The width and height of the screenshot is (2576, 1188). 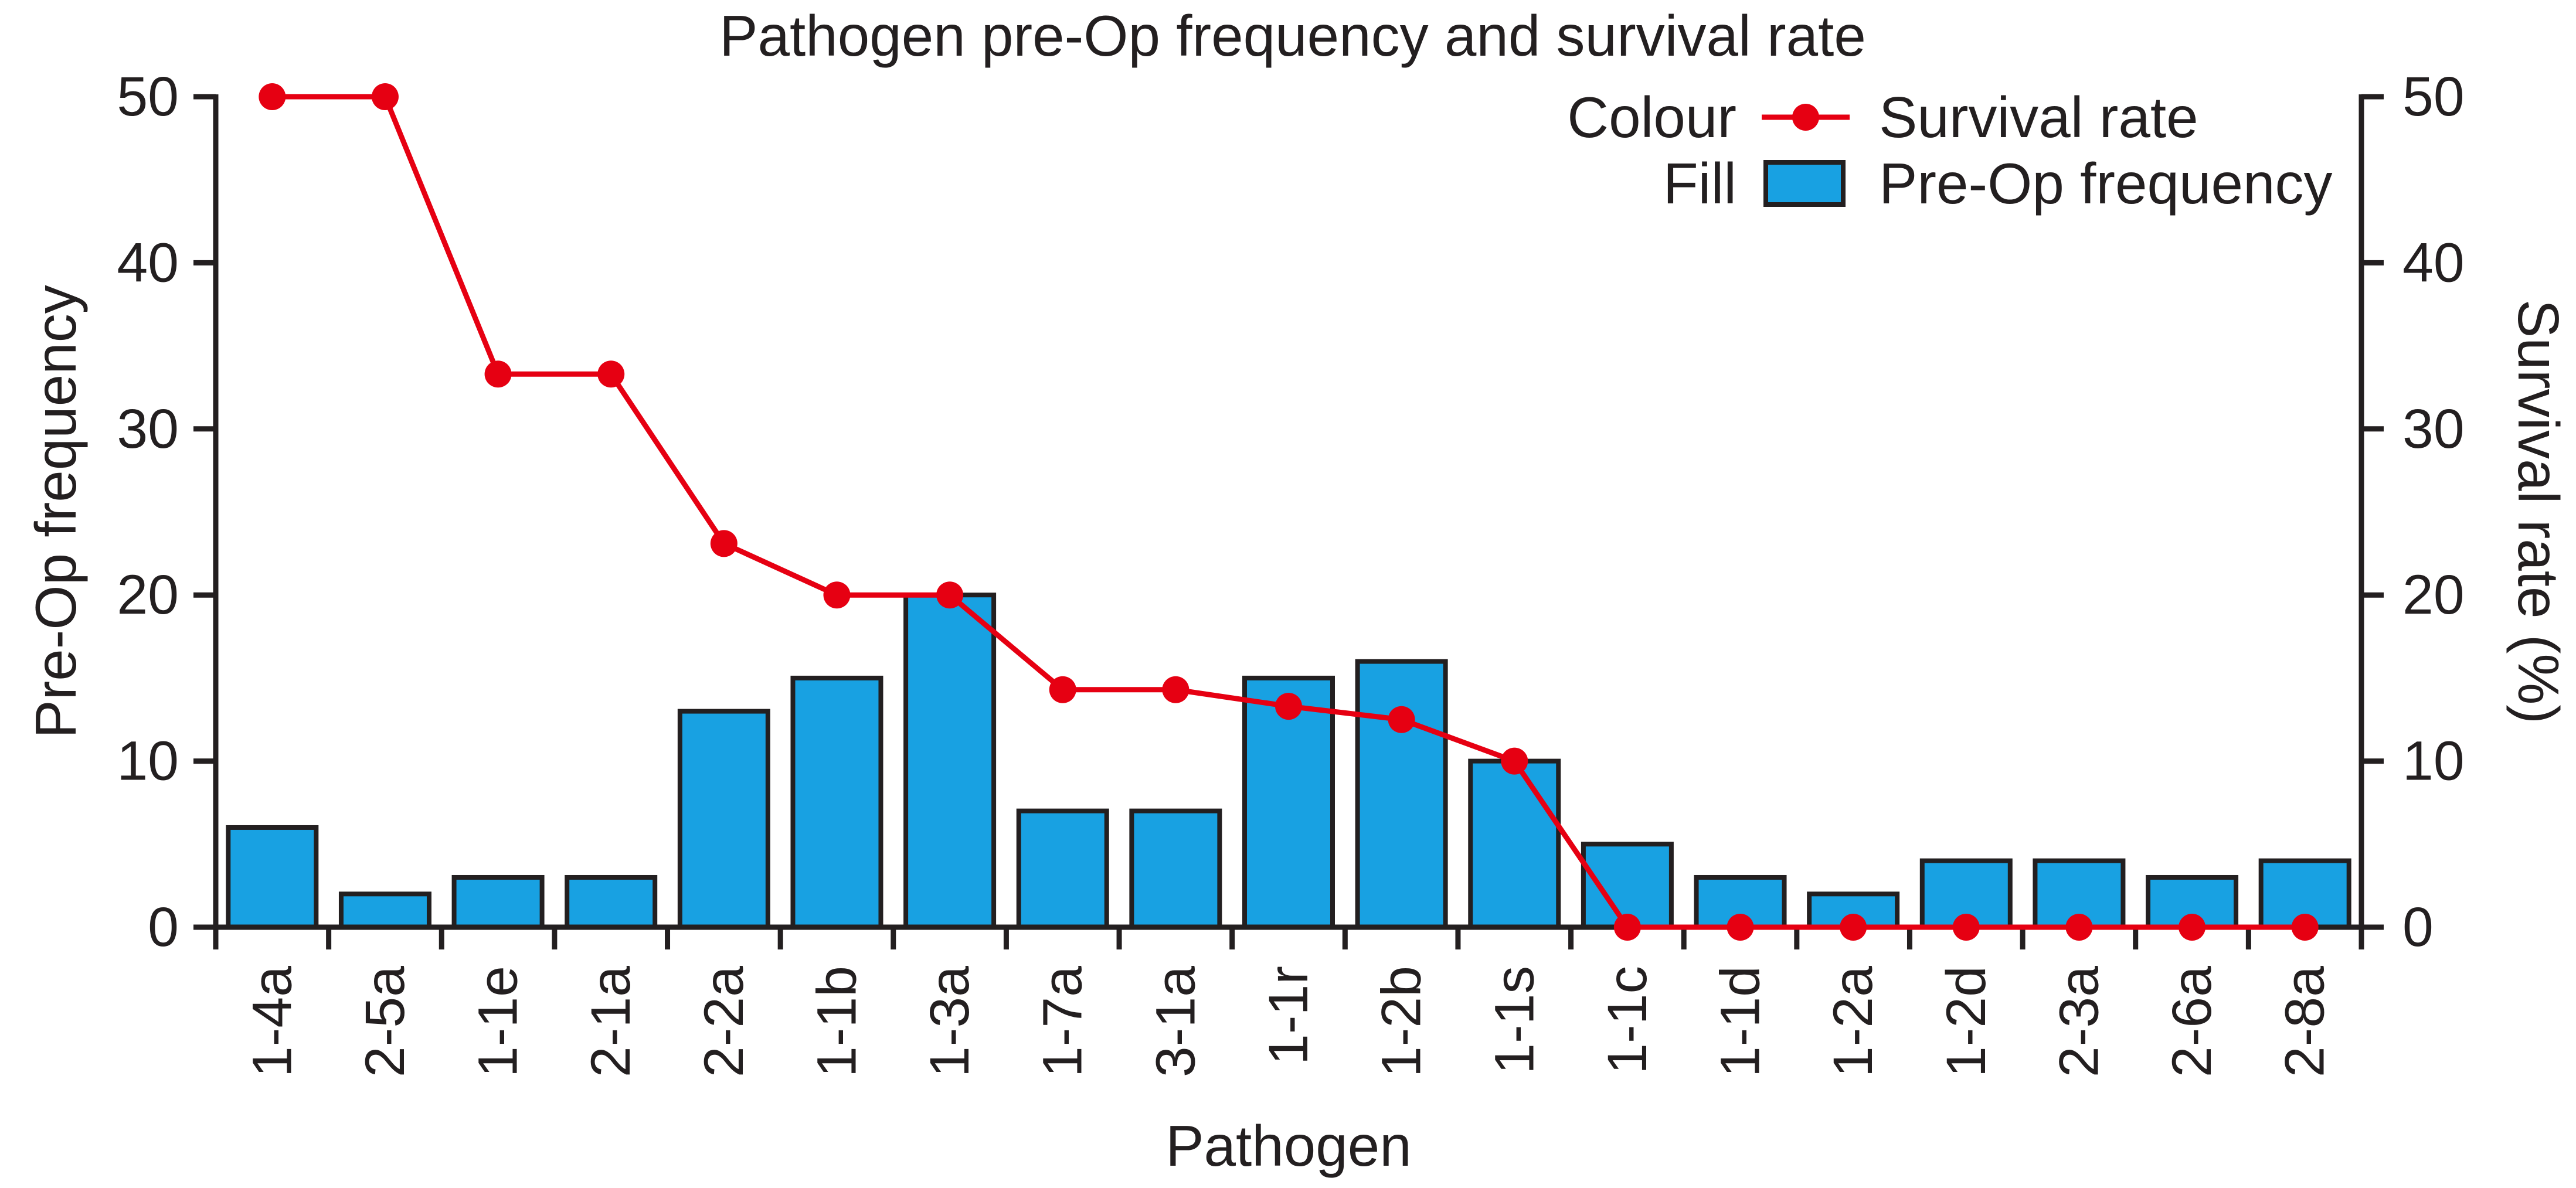 I want to click on x-category-label: 2-6a, so click(x=2192, y=1021).